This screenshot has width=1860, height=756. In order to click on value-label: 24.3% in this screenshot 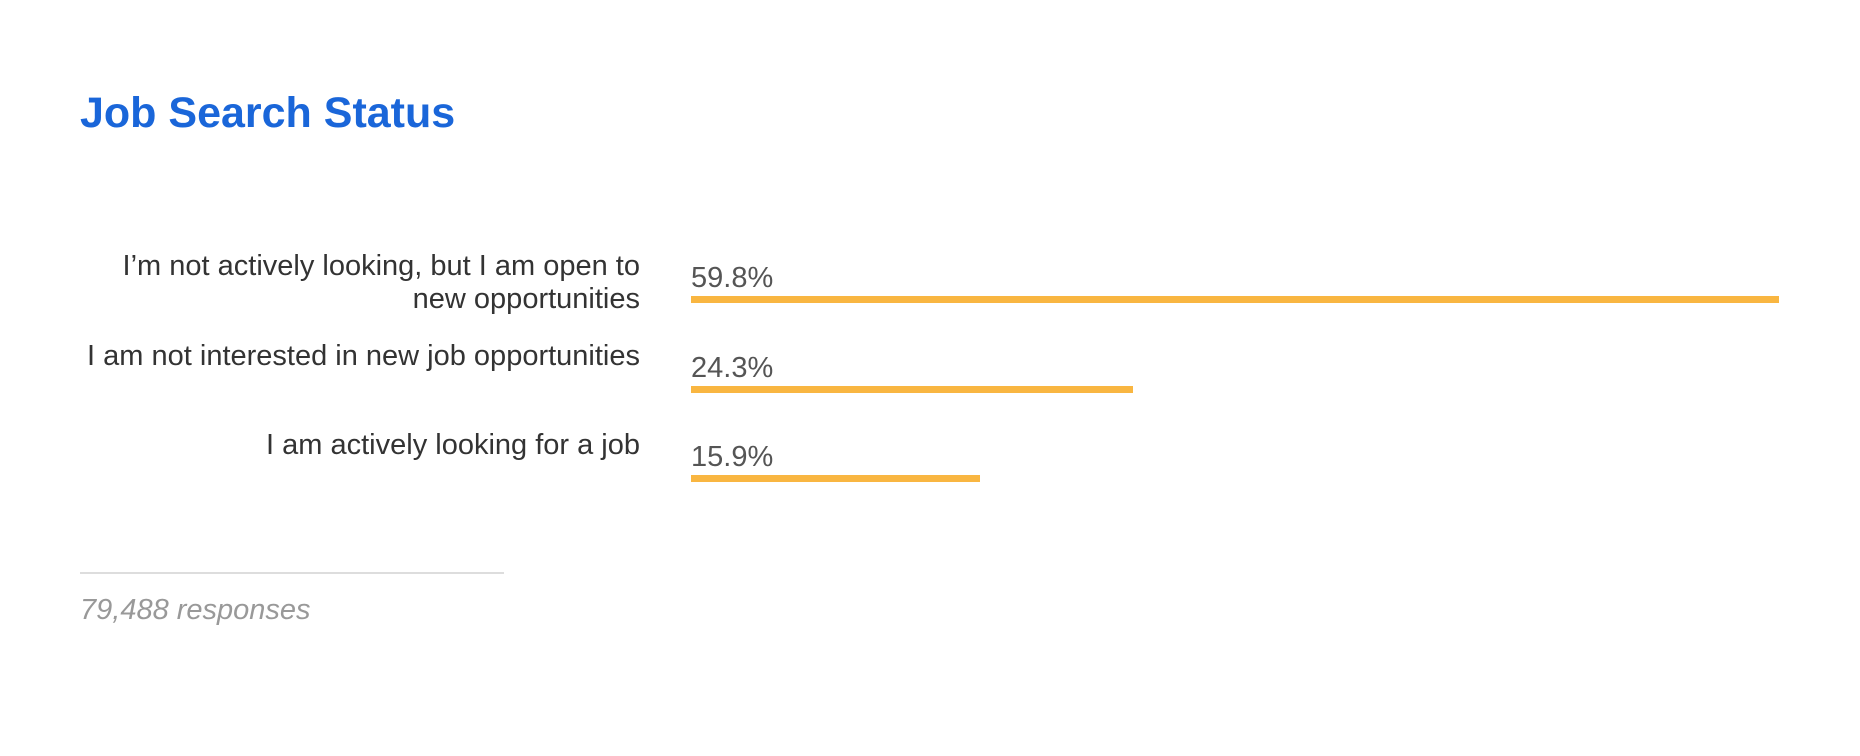, I will do `click(732, 367)`.